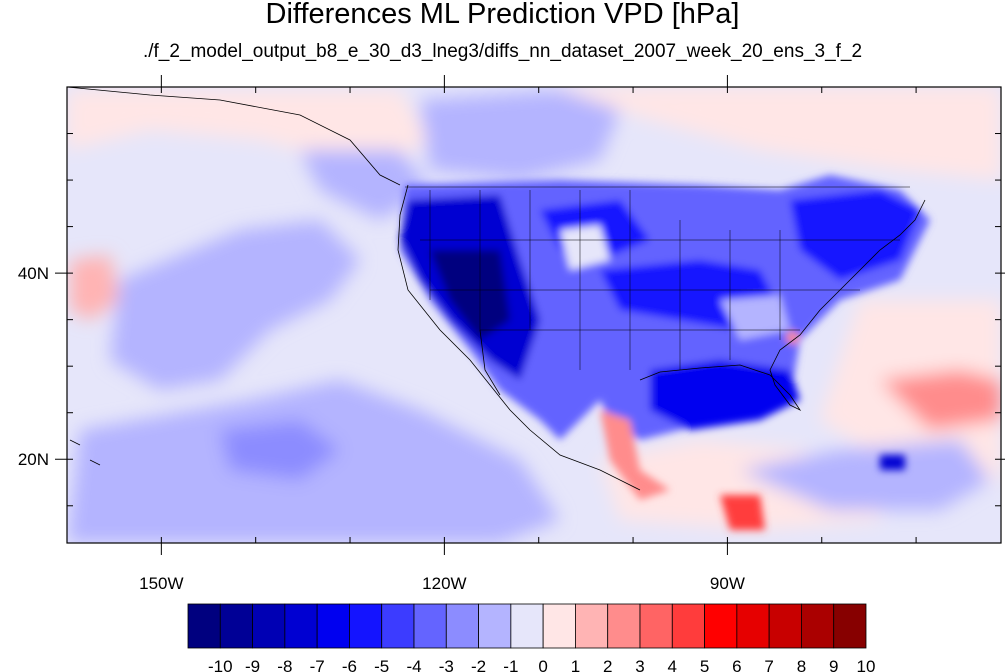  Describe the element at coordinates (801, 664) in the screenshot. I see `colorbar-label: 8` at that location.